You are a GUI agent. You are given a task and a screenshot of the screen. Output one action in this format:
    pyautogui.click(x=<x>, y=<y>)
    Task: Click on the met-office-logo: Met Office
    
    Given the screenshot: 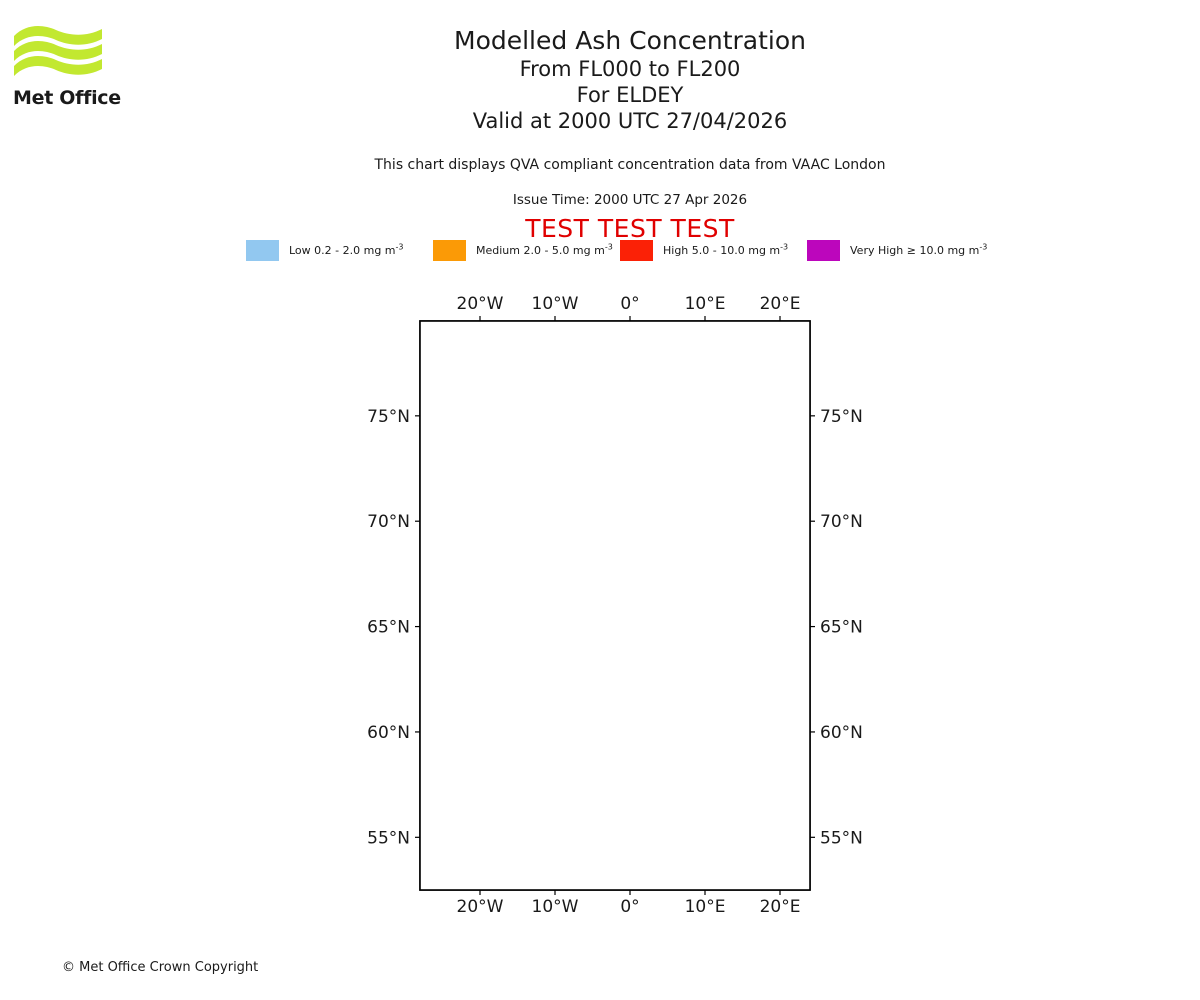 What is the action you would take?
    pyautogui.click(x=102, y=64)
    